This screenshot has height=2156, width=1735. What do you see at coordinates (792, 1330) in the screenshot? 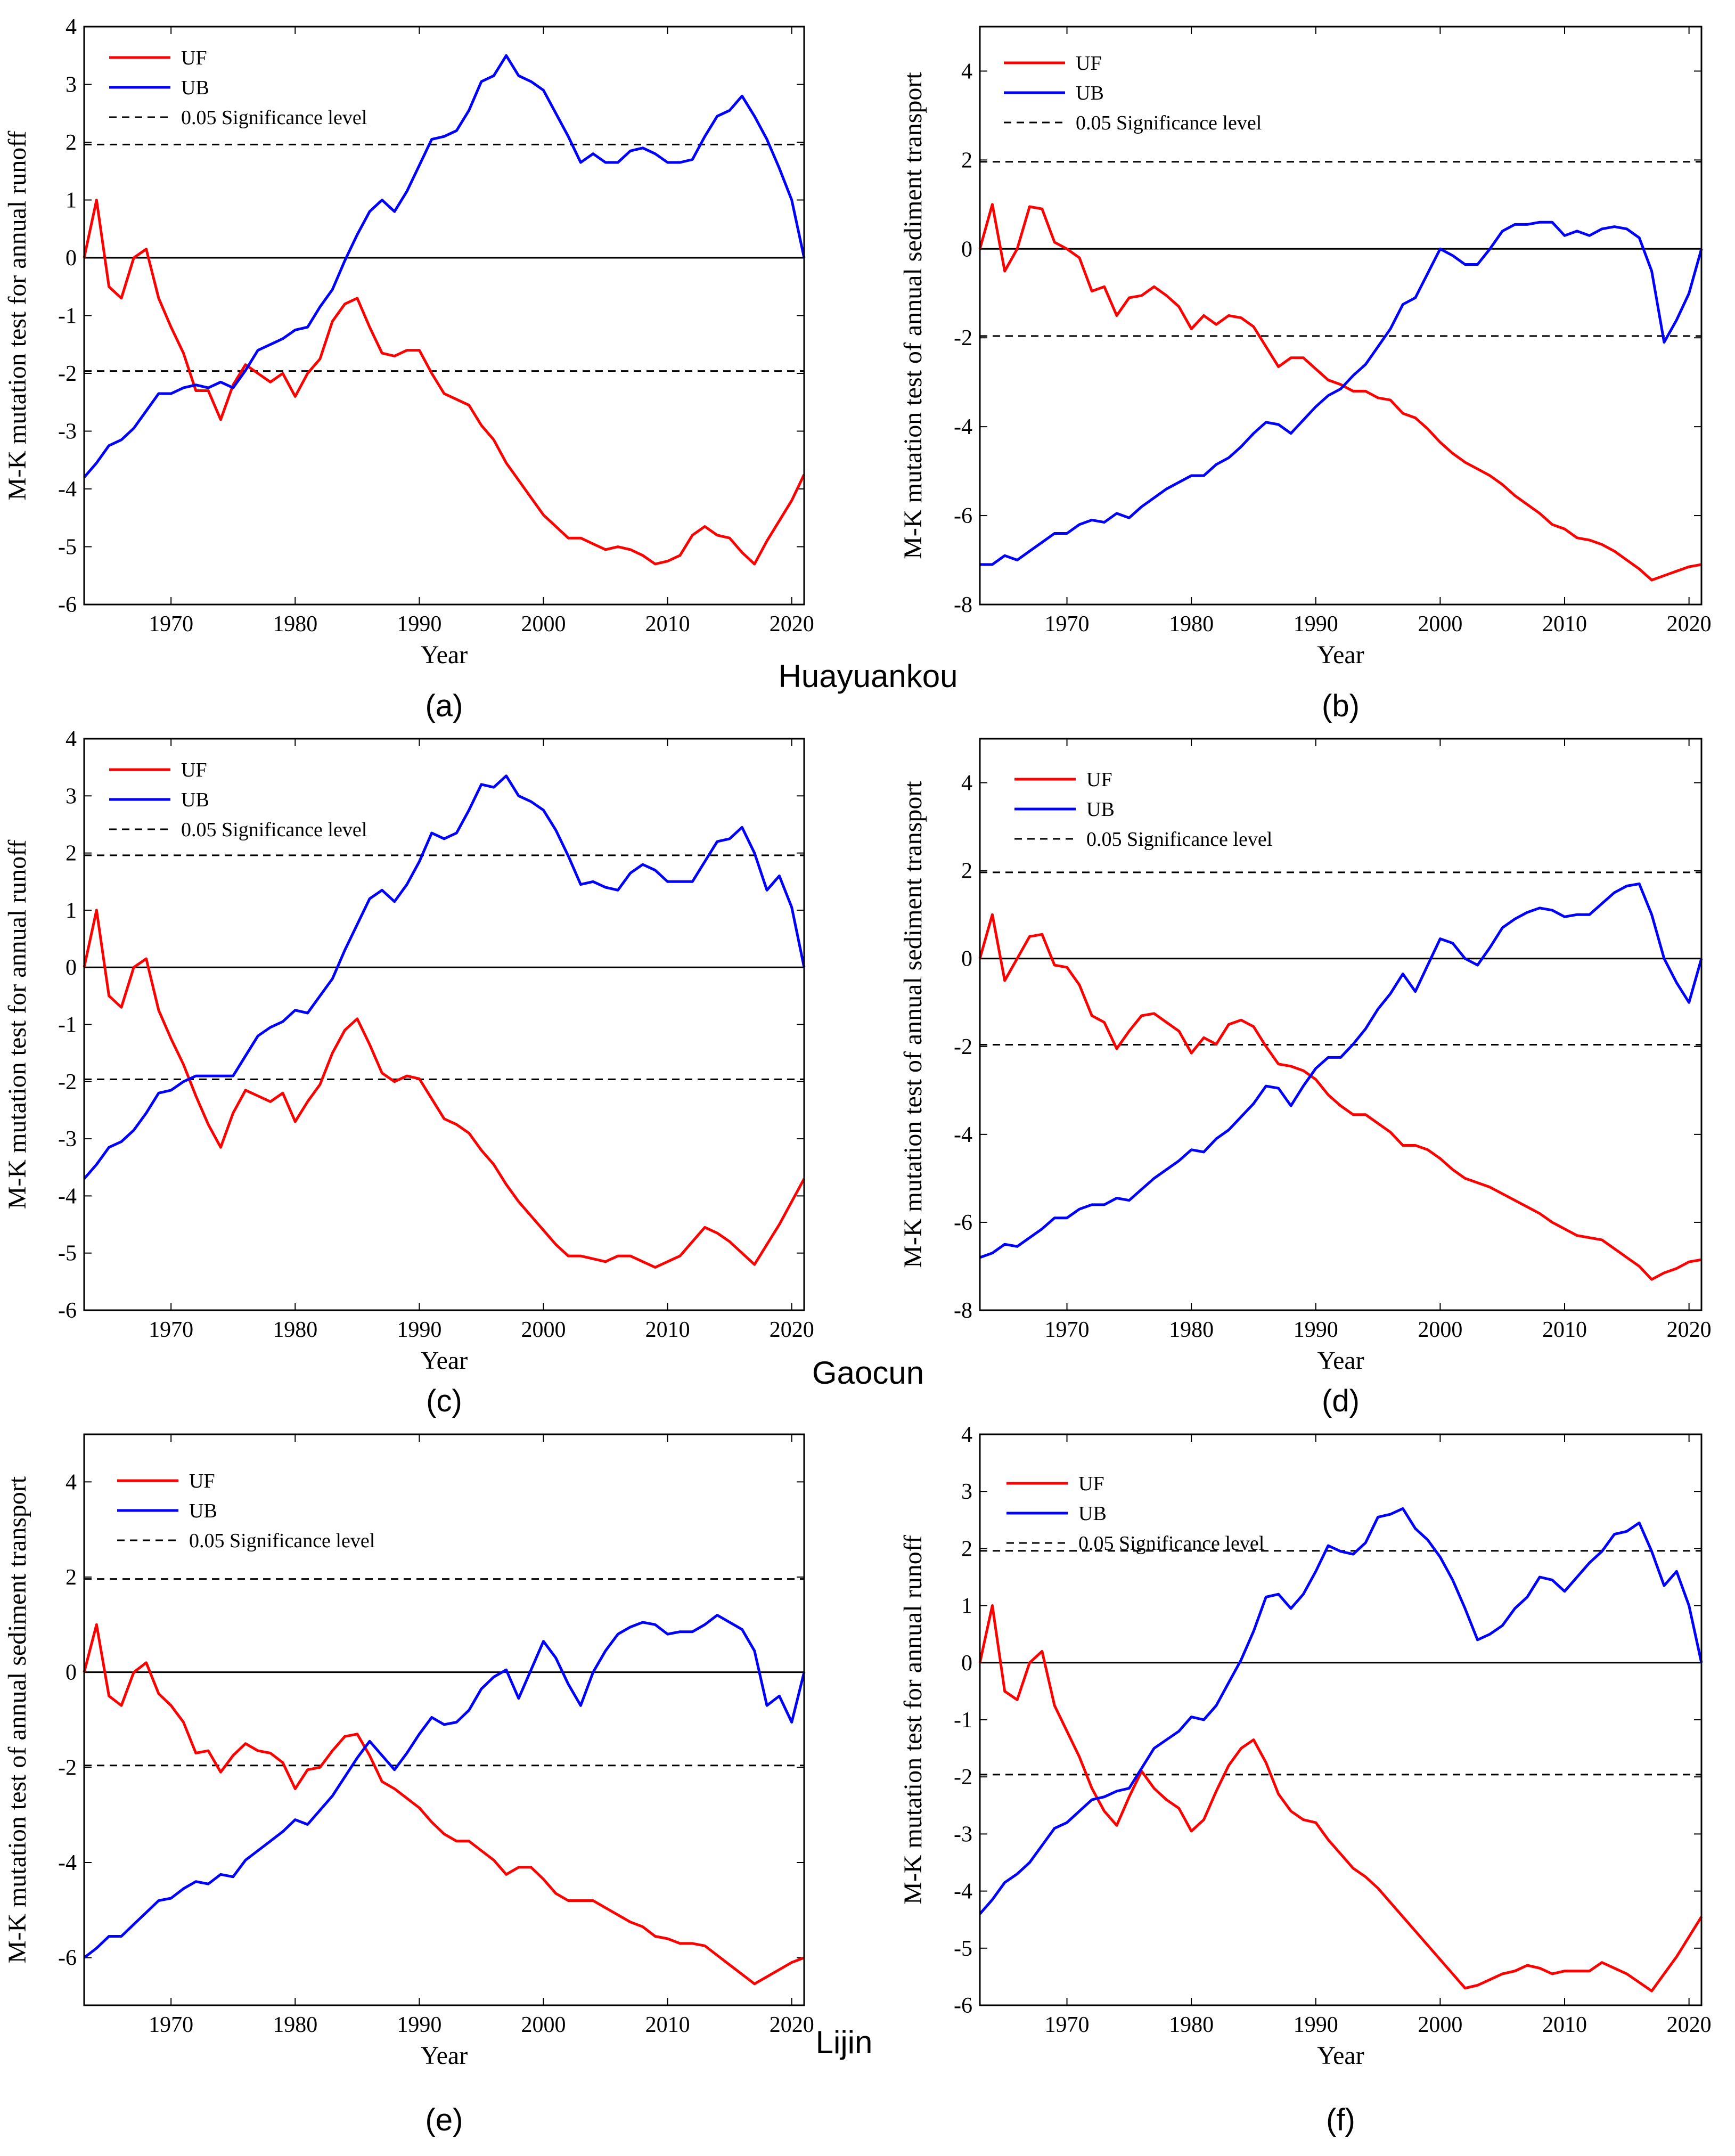
I see `chart-c-xtick-label: 2020` at bounding box center [792, 1330].